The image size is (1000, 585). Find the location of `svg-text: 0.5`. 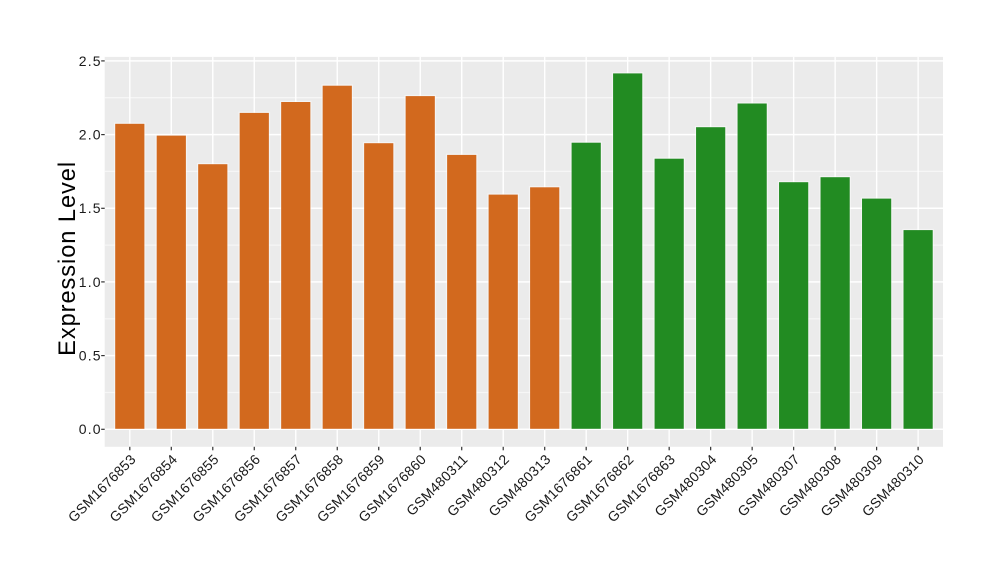

svg-text: 0.5 is located at coordinates (90, 356).